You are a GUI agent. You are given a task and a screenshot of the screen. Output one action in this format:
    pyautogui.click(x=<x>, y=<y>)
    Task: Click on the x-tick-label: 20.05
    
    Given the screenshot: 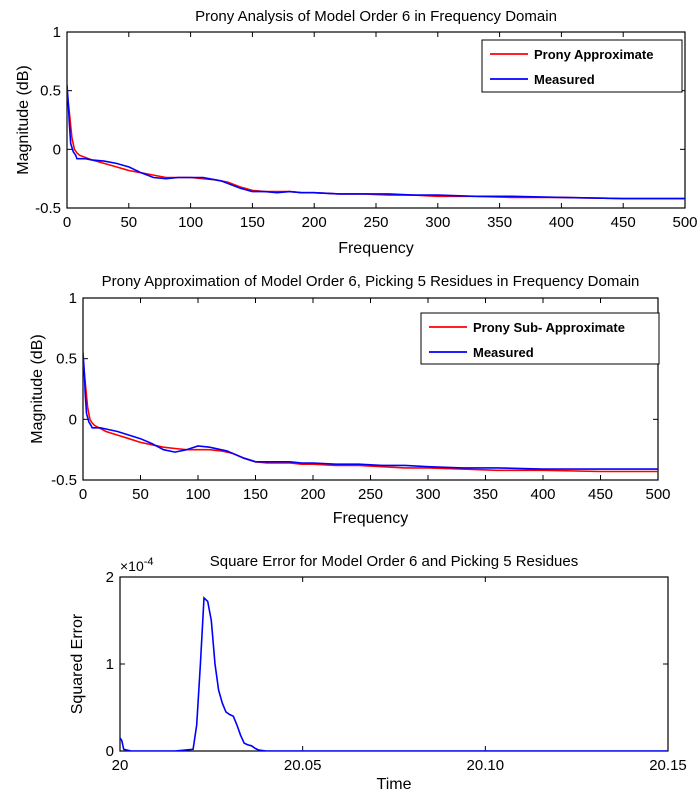 What is the action you would take?
    pyautogui.click(x=303, y=765)
    